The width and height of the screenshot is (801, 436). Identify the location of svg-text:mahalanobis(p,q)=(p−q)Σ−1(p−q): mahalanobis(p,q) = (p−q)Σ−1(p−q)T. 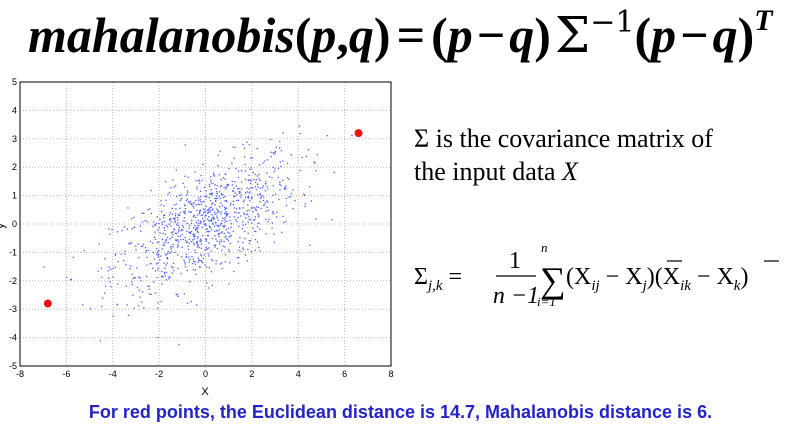
(401, 34).